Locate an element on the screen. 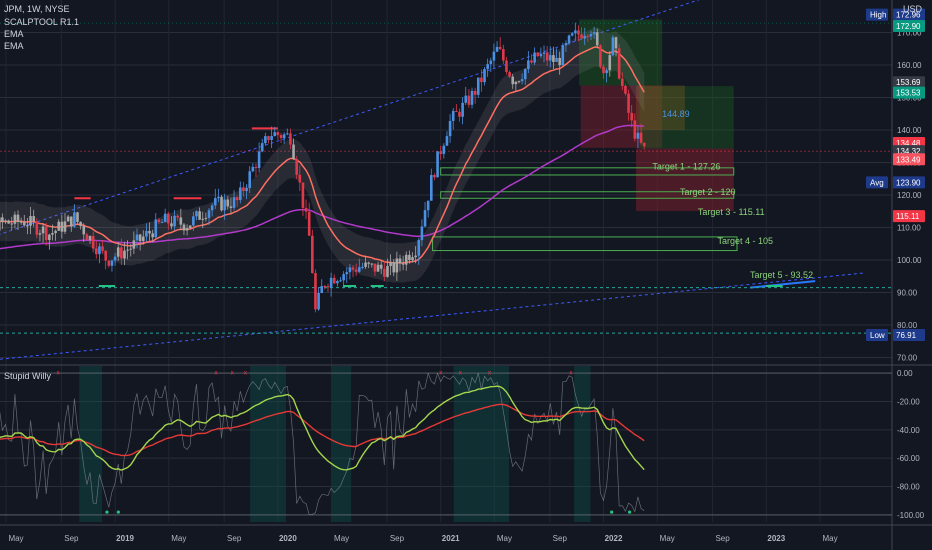  currency-label: USD is located at coordinates (913, 9).